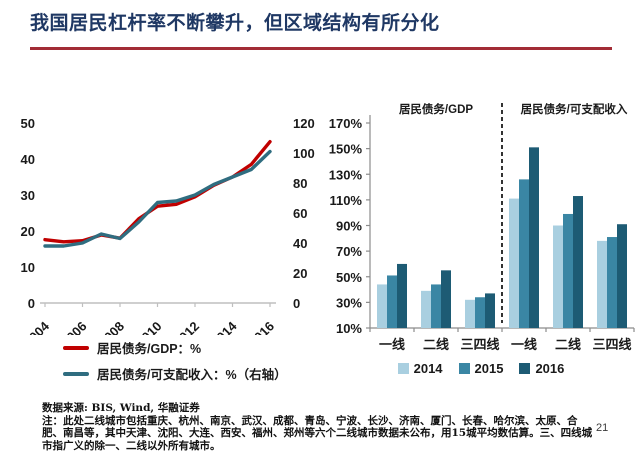 The image size is (640, 458). I want to click on bar-chart-legend: 2014 2015 2016, so click(481, 368).